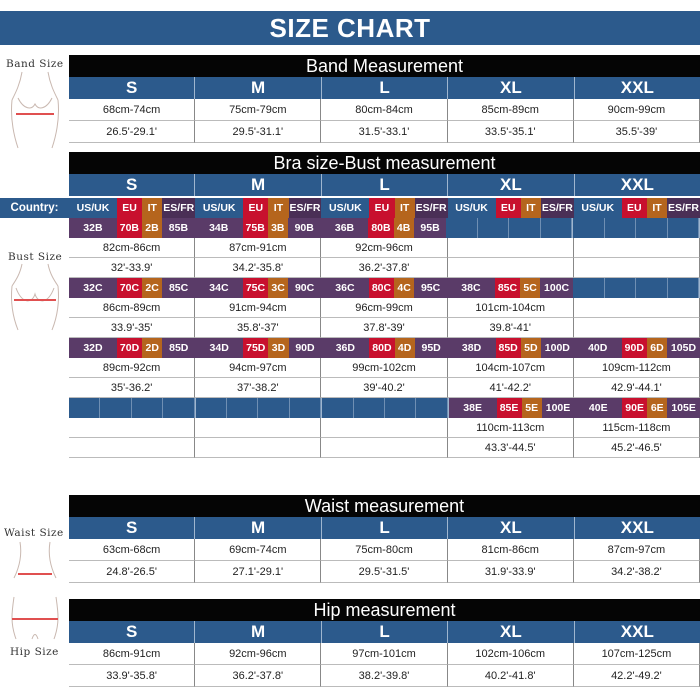 Image resolution: width=700 pixels, height=700 pixels. What do you see at coordinates (511, 632) in the screenshot?
I see `hip-size-header-xl: XL` at bounding box center [511, 632].